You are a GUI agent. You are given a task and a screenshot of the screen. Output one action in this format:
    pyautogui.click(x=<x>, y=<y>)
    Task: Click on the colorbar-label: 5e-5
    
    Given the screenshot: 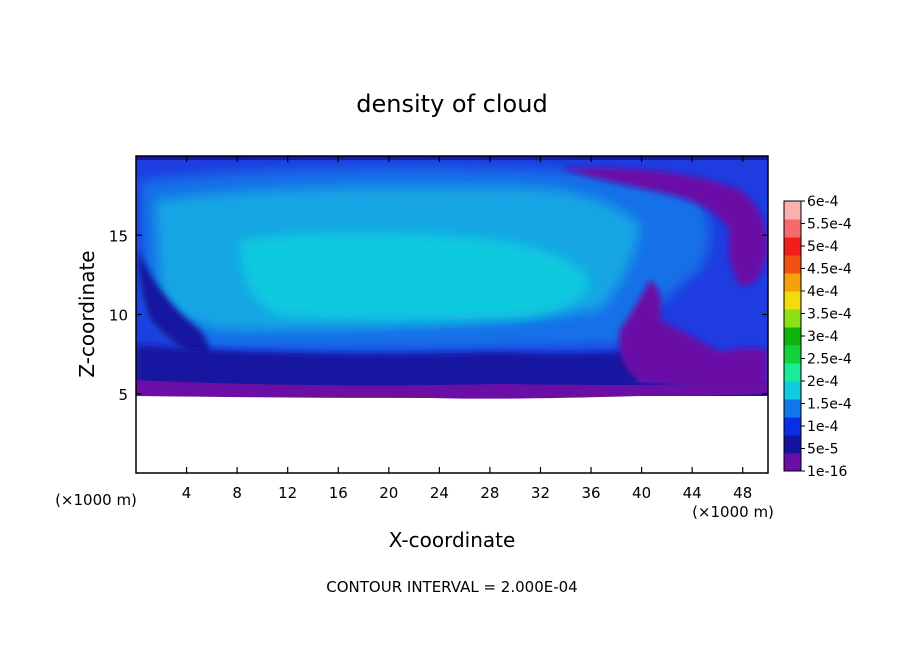 What is the action you would take?
    pyautogui.click(x=822, y=450)
    